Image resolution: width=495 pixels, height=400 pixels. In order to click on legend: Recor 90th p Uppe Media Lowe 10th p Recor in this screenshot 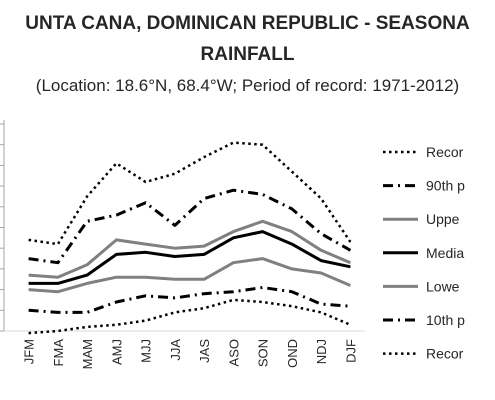, I will do `click(424, 253)`.